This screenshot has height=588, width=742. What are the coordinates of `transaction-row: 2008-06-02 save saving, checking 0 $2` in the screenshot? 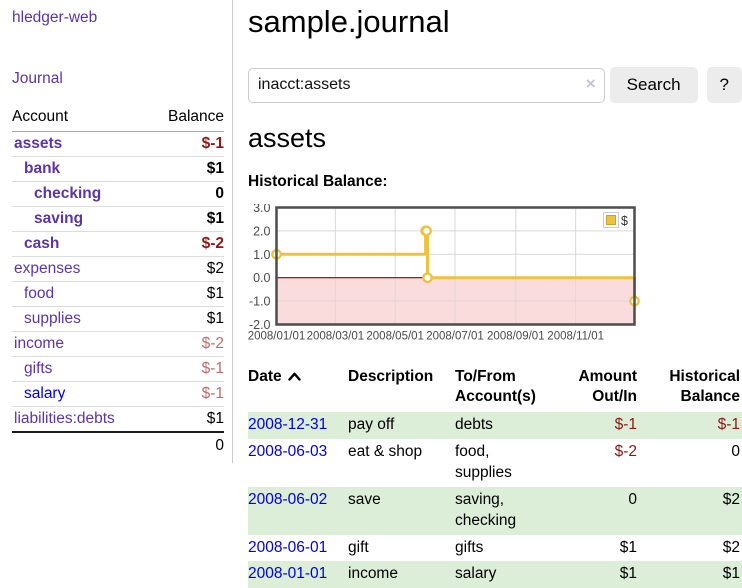 It's located at (495, 510).